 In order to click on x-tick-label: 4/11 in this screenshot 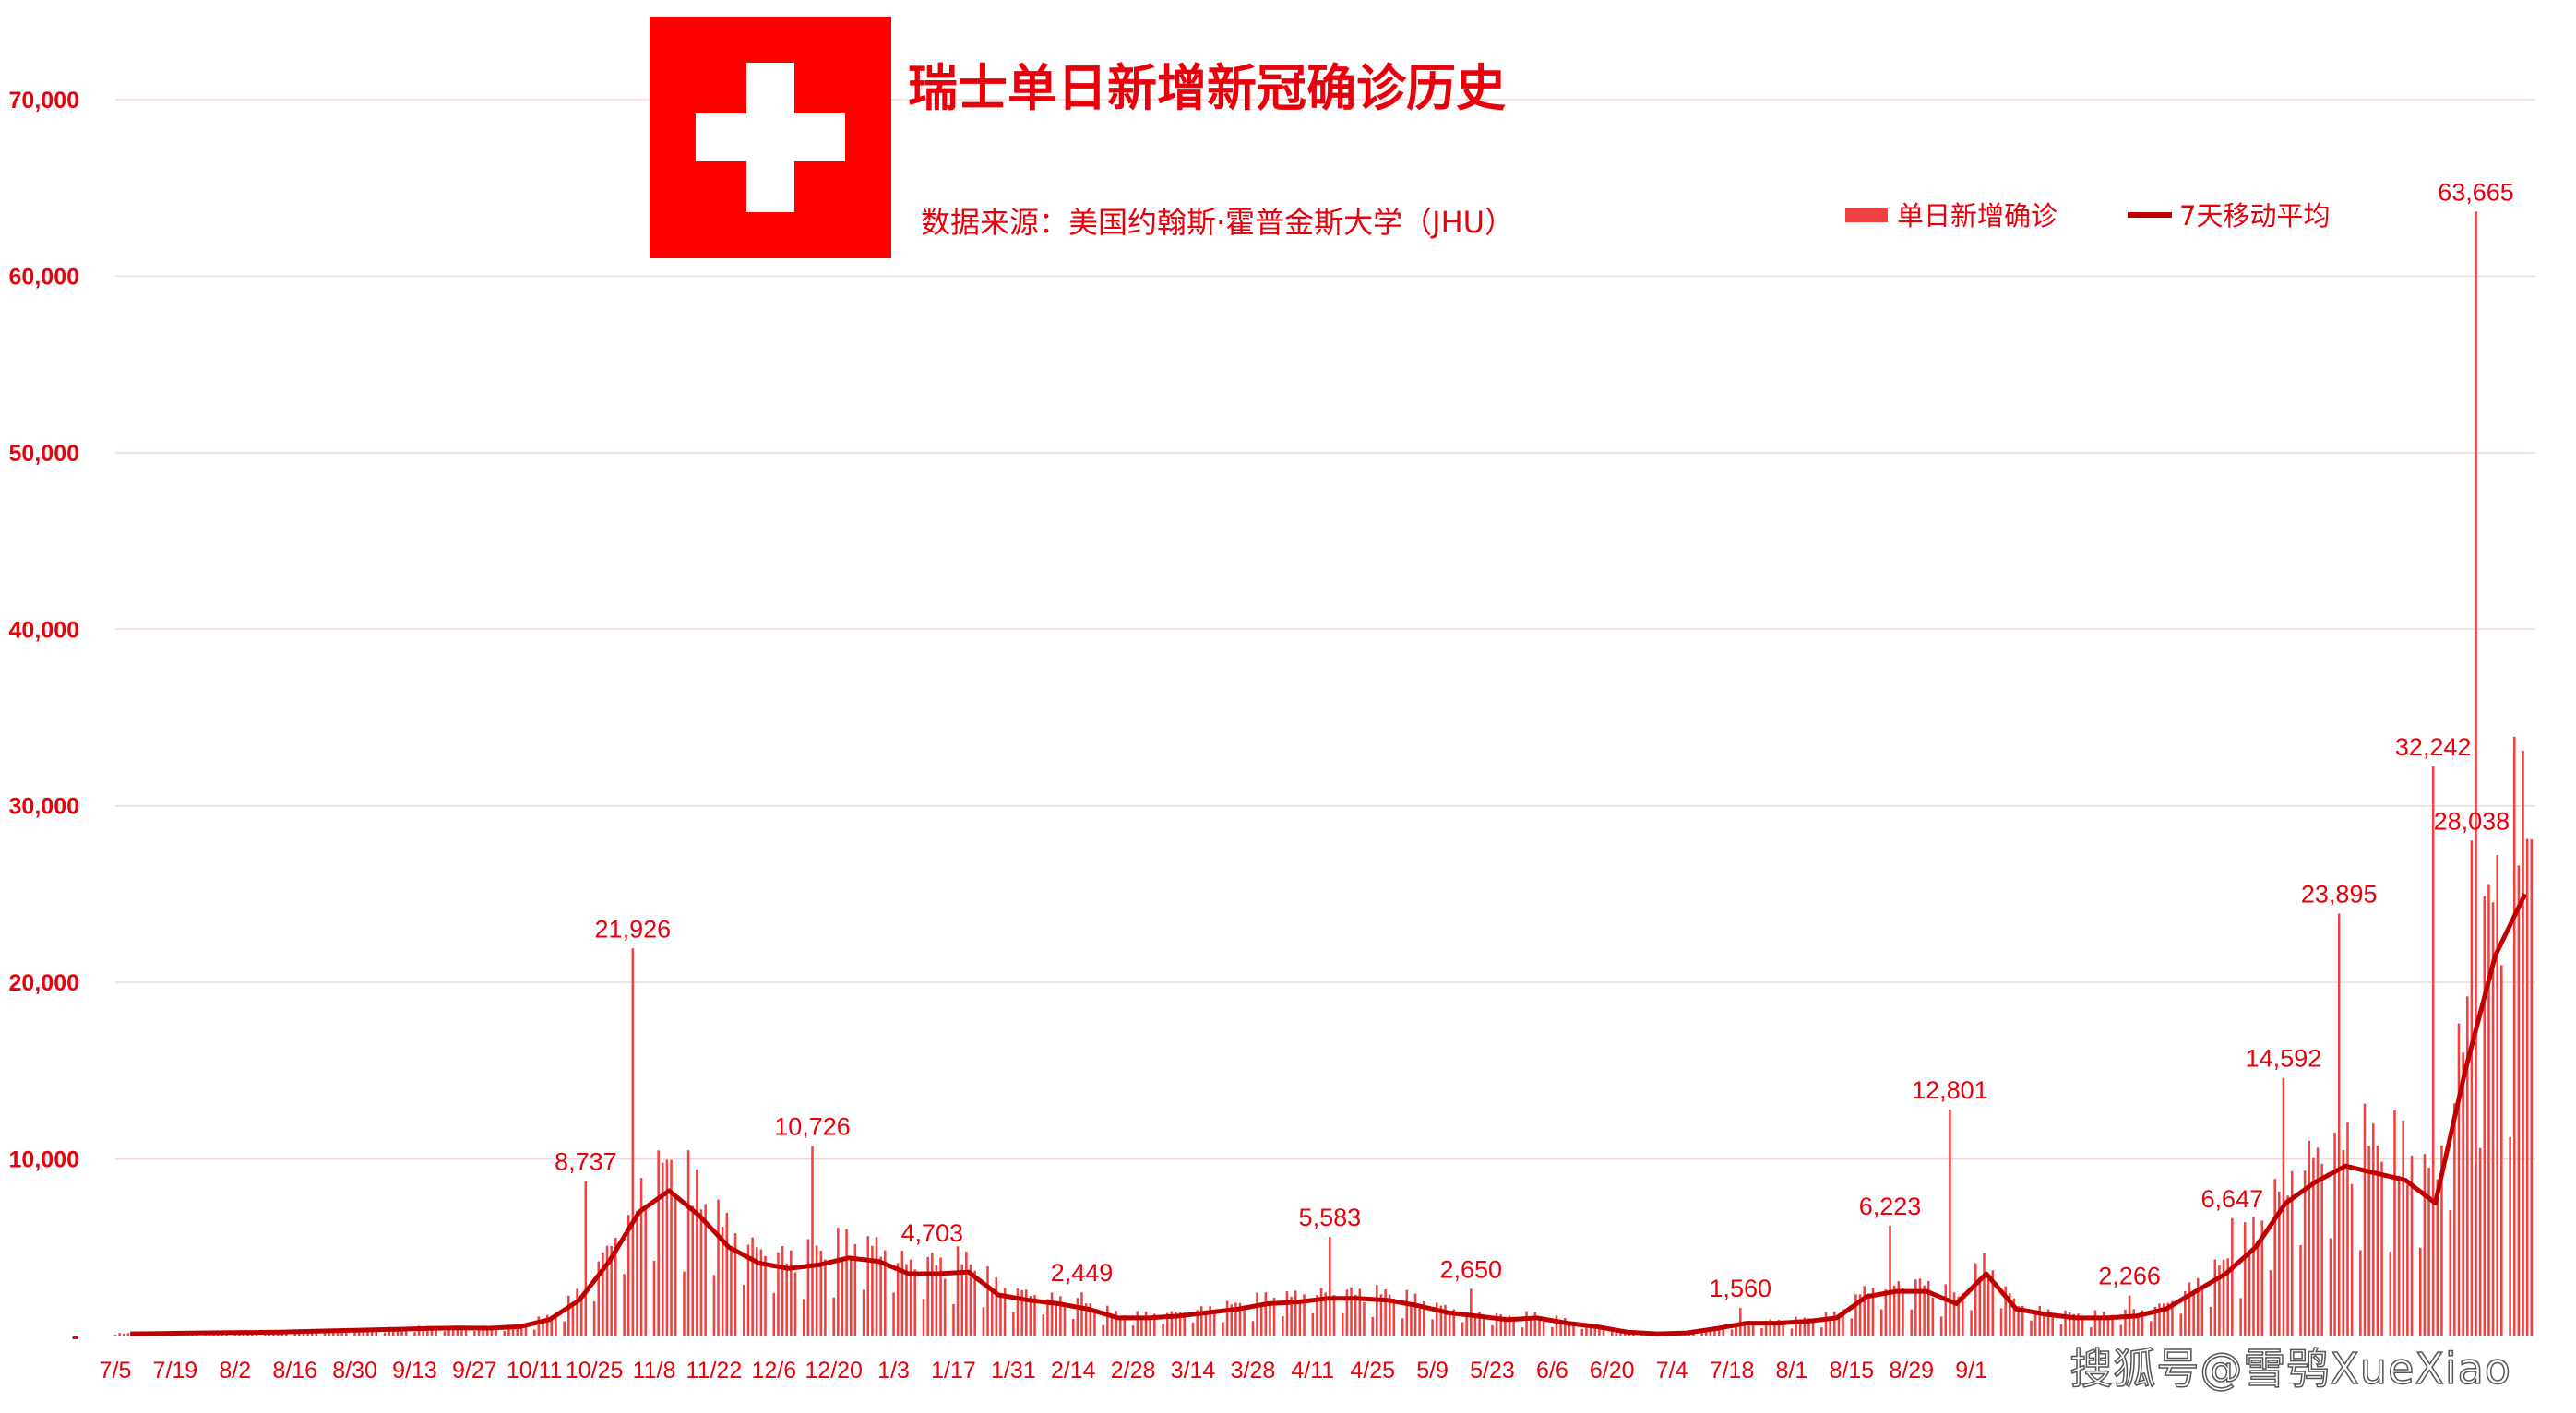, I will do `click(1312, 1370)`.